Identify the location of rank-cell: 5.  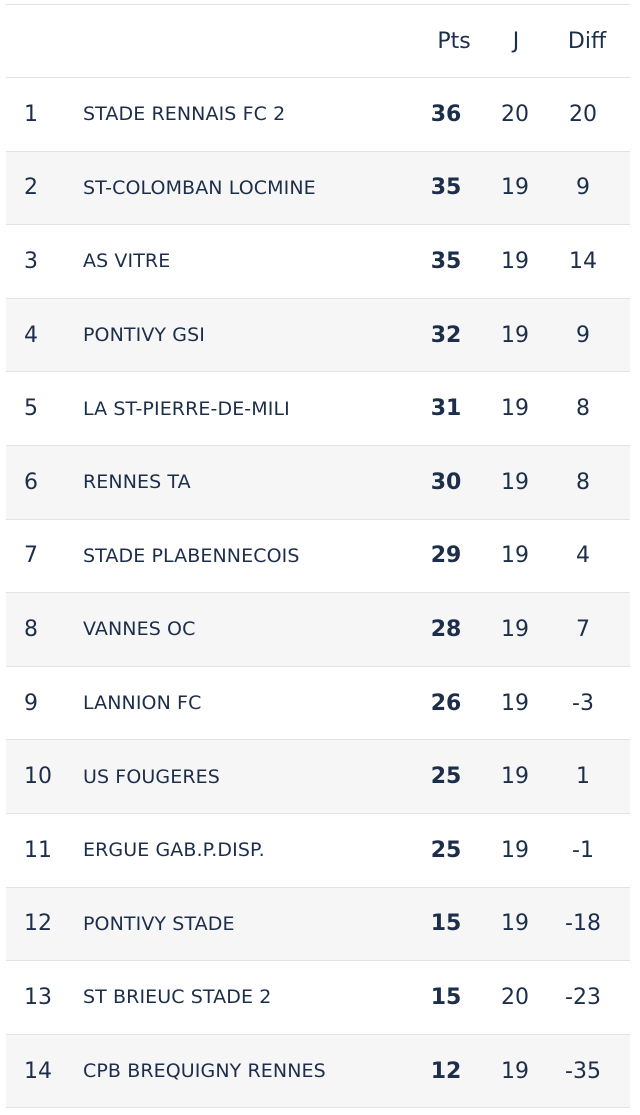
(31, 409).